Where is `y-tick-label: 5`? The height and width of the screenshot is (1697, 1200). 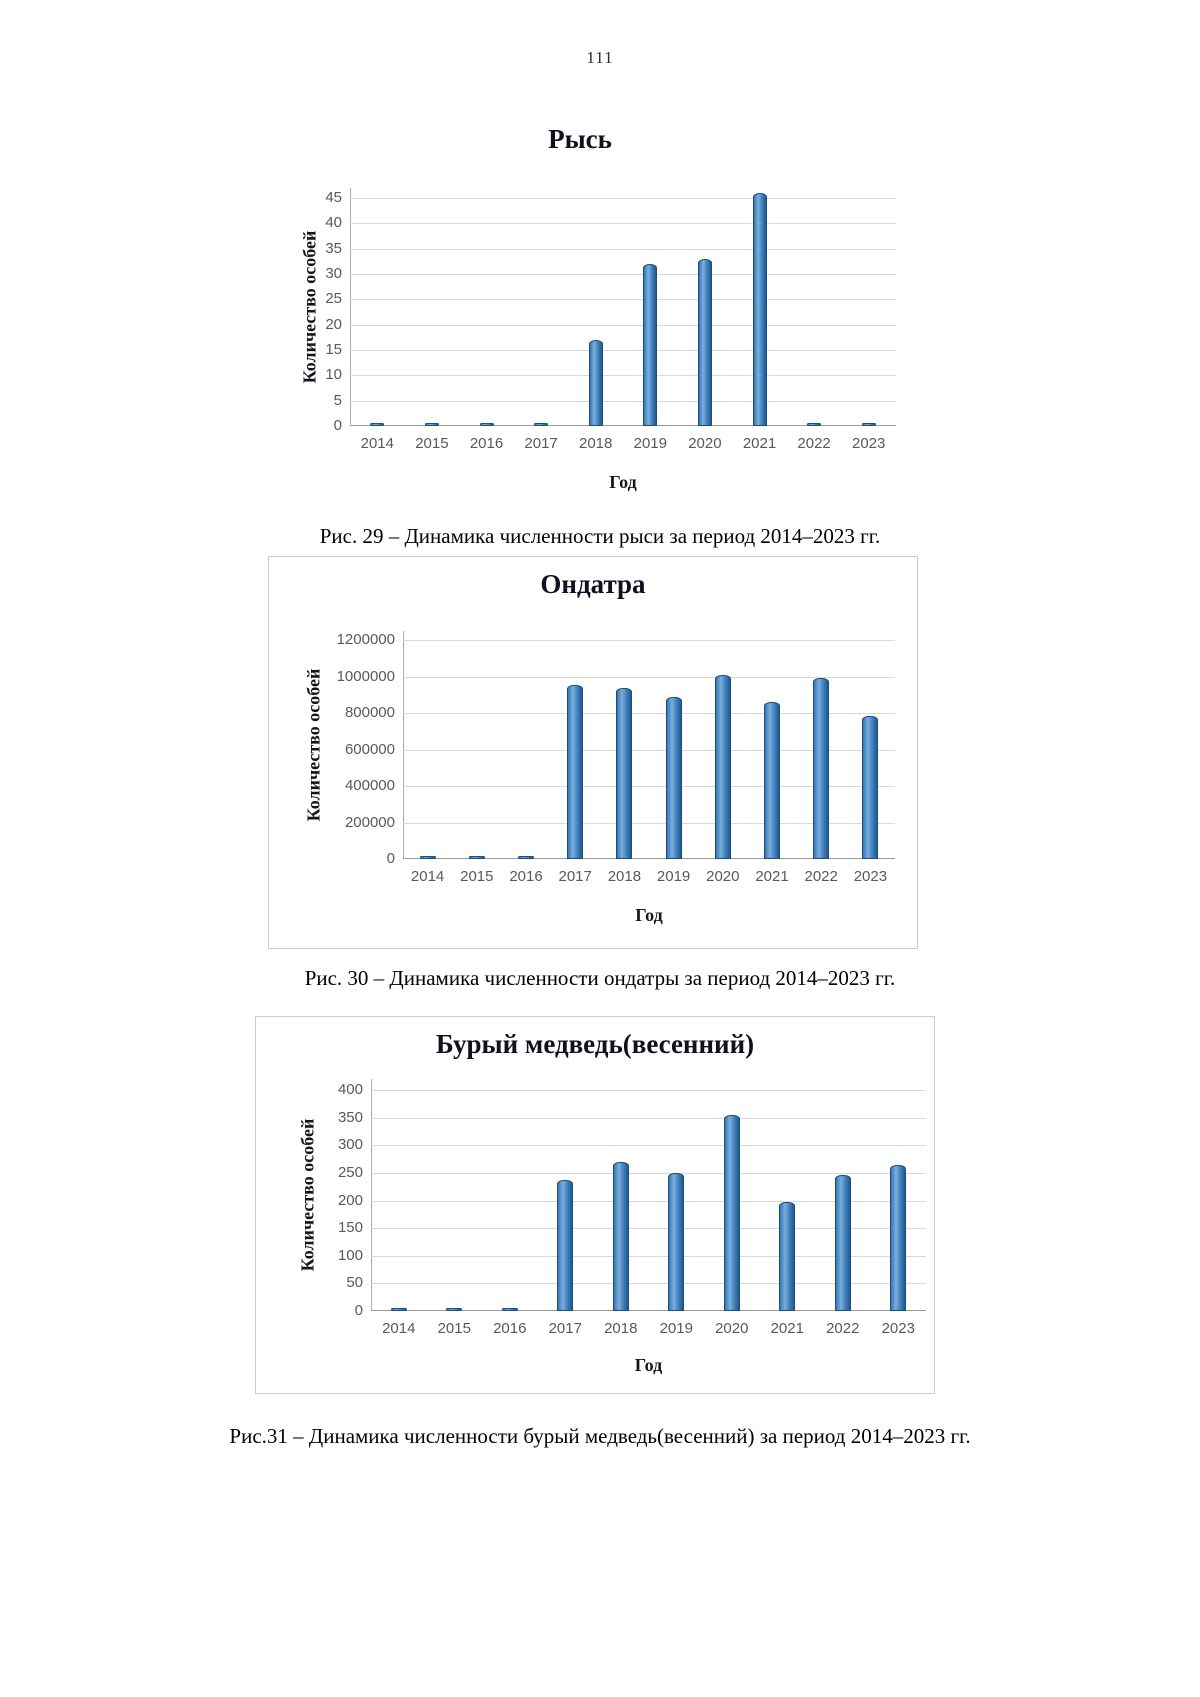 y-tick-label: 5 is located at coordinates (337, 400).